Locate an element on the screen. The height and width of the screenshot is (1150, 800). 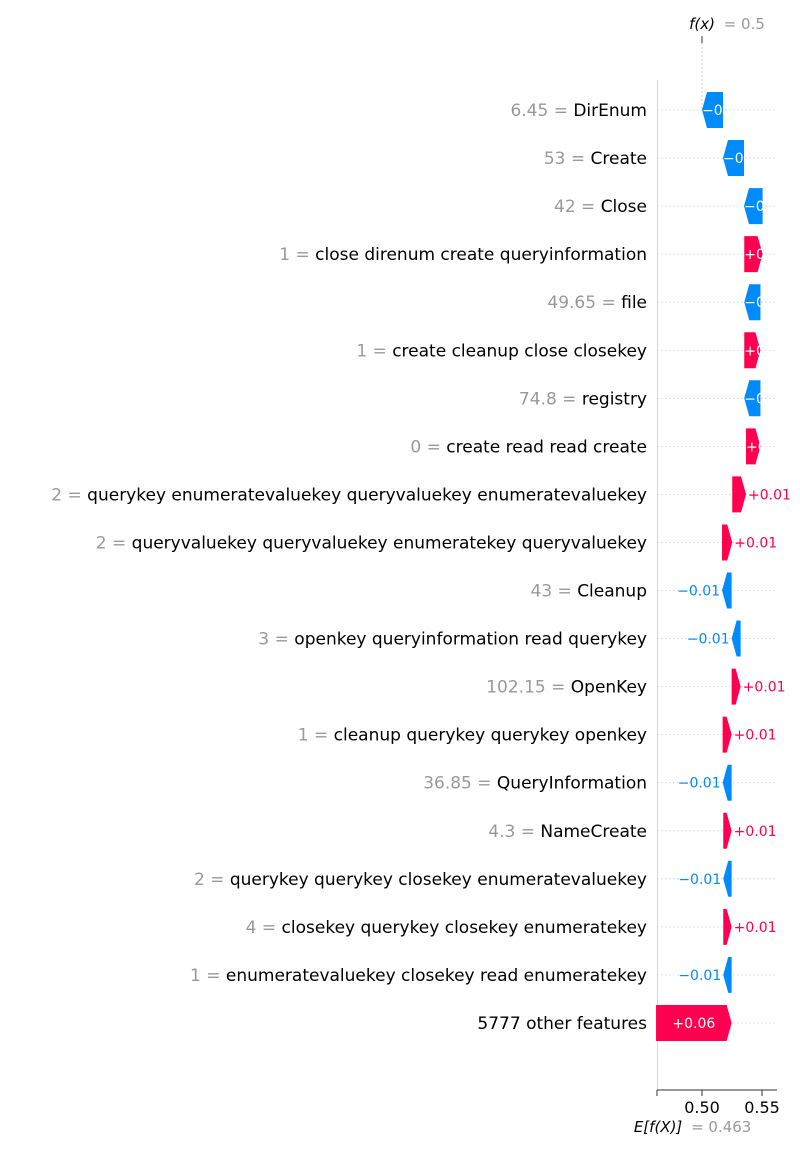
feature-value: 0 = is located at coordinates (428, 447).